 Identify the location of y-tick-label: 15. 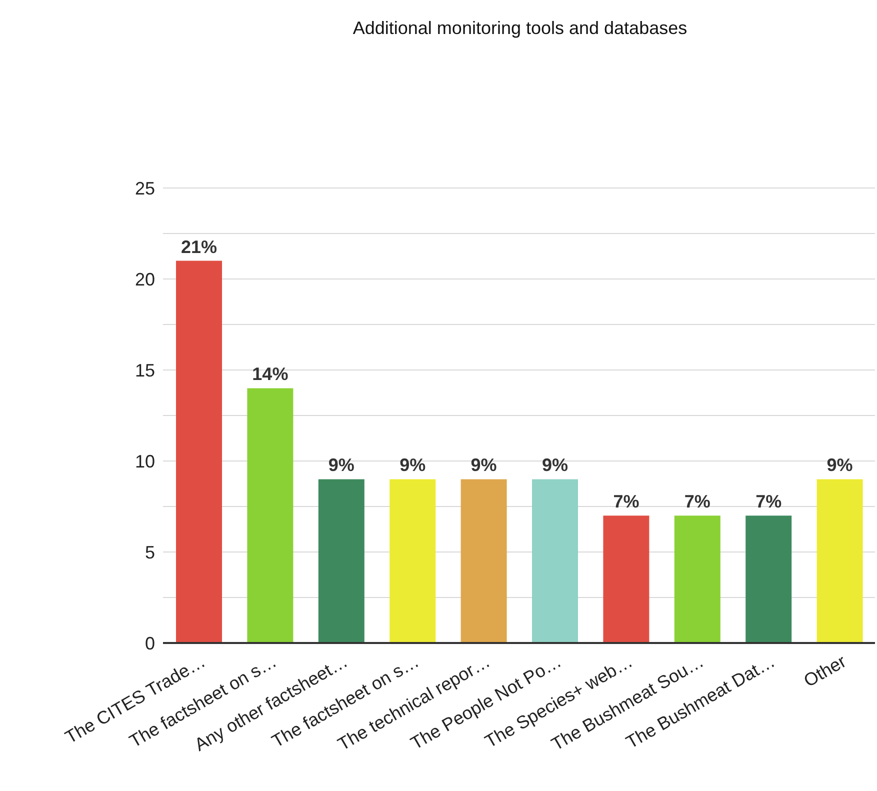
(144, 370).